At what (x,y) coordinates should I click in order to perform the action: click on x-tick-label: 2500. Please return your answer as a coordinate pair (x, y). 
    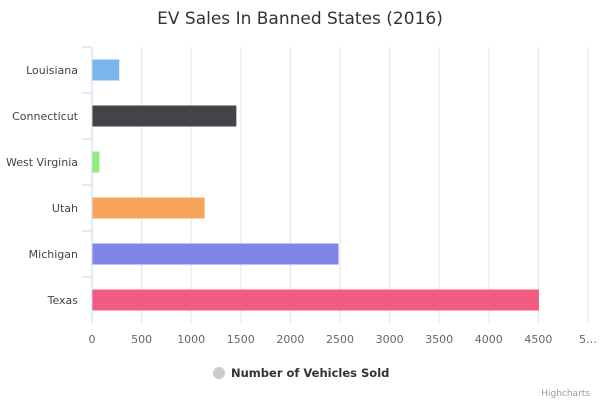
    Looking at the image, I should click on (340, 339).